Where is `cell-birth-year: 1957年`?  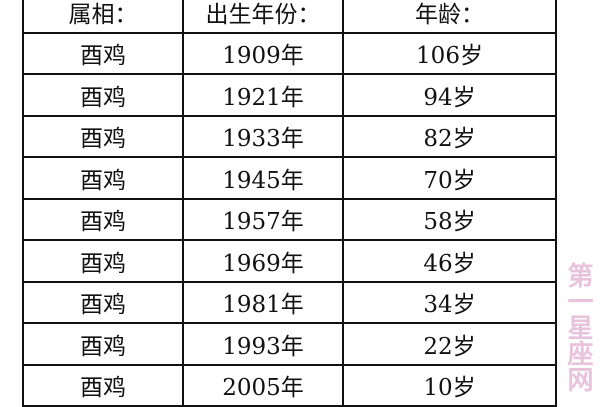 cell-birth-year: 1957年 is located at coordinates (263, 219).